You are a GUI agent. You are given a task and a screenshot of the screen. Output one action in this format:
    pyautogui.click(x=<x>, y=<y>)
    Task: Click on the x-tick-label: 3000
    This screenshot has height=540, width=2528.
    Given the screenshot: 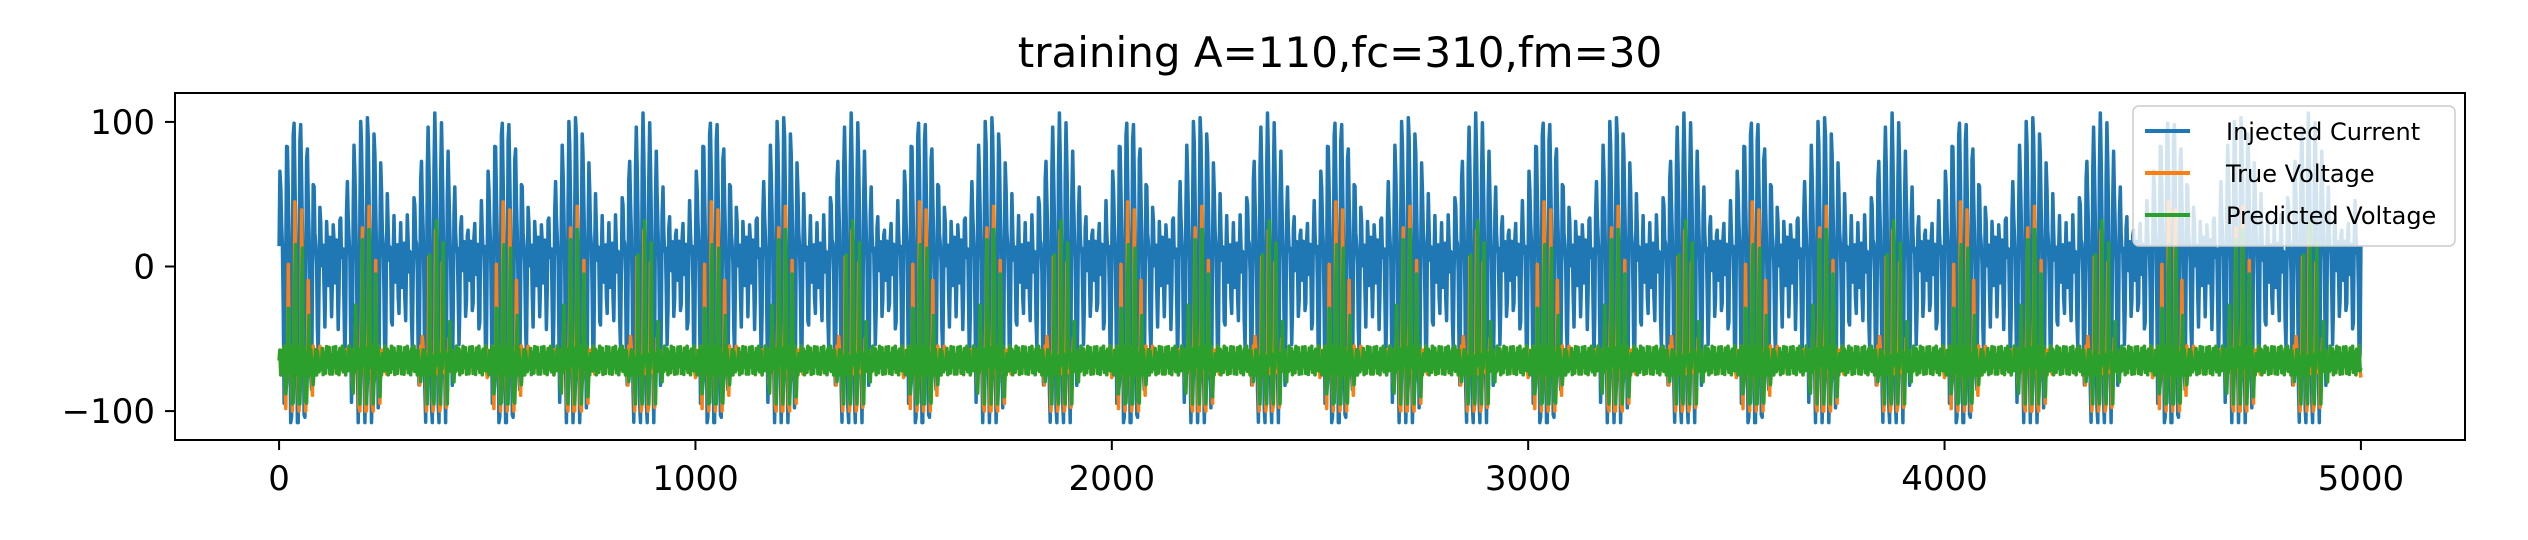 What is the action you would take?
    pyautogui.click(x=1528, y=479)
    